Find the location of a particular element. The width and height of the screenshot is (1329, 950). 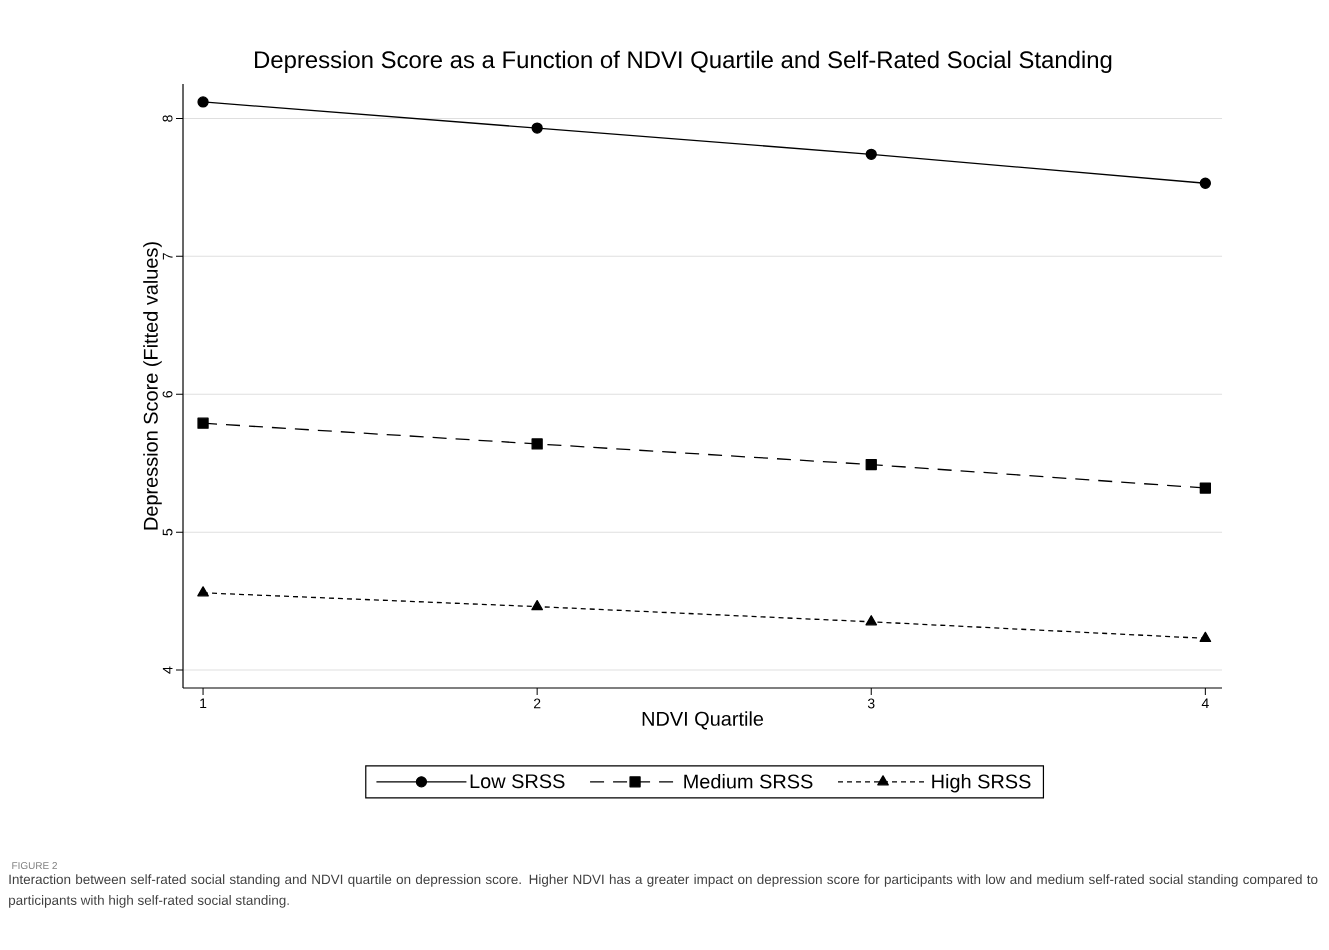

x-tick-label: 3 is located at coordinates (871, 703).